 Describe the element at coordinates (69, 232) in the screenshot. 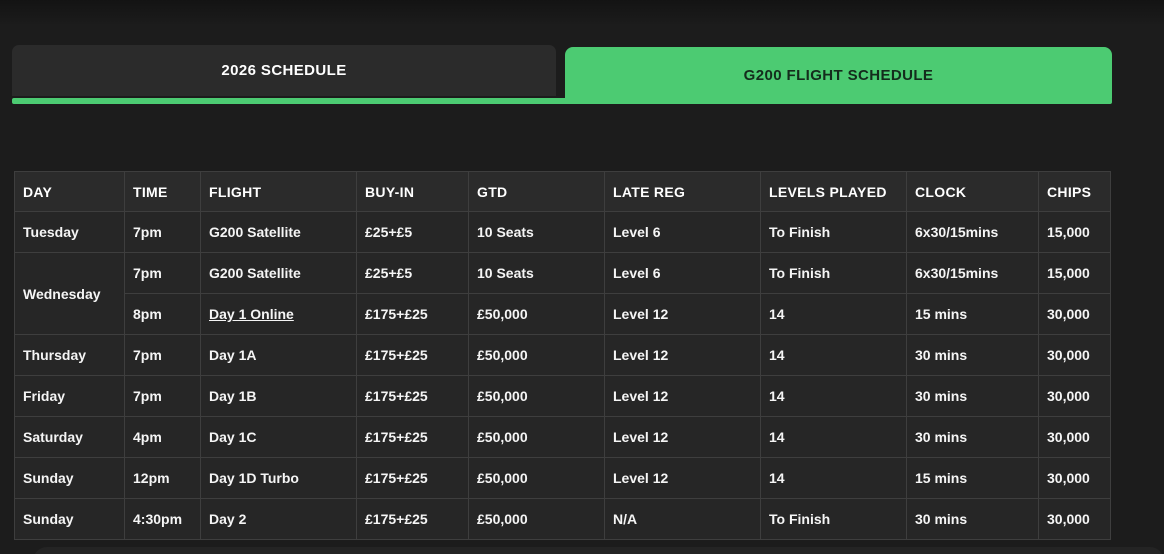

I see `cell-day: Tuesday` at that location.